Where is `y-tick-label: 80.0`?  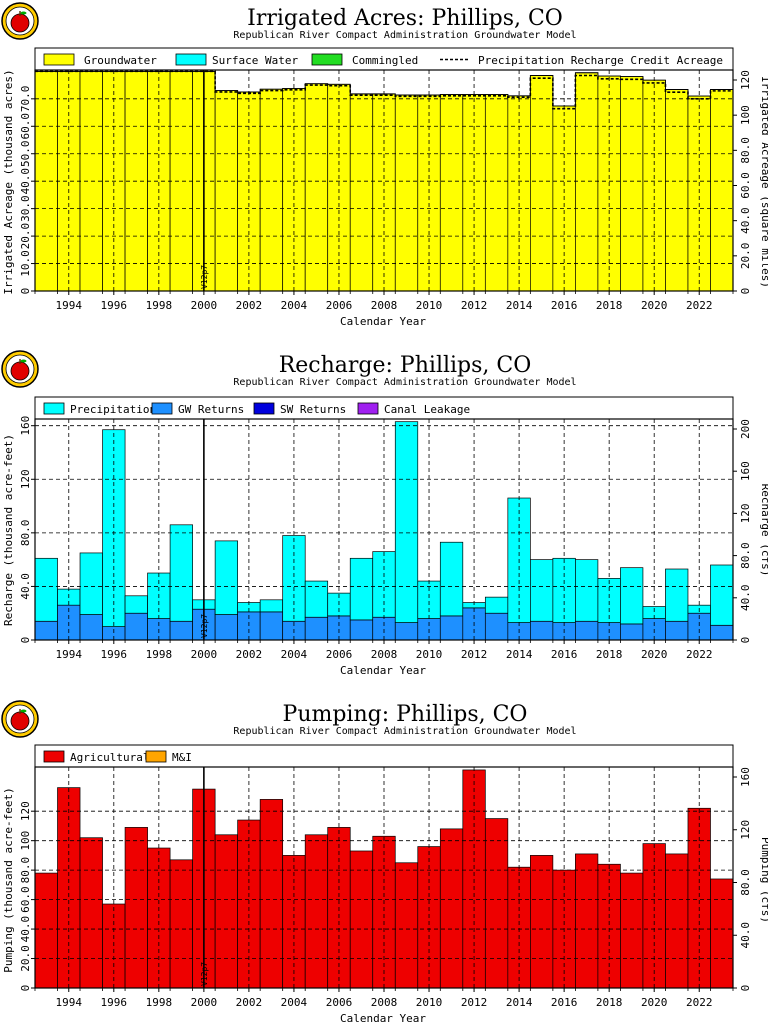 y-tick-label: 80.0 is located at coordinates (25, 870).